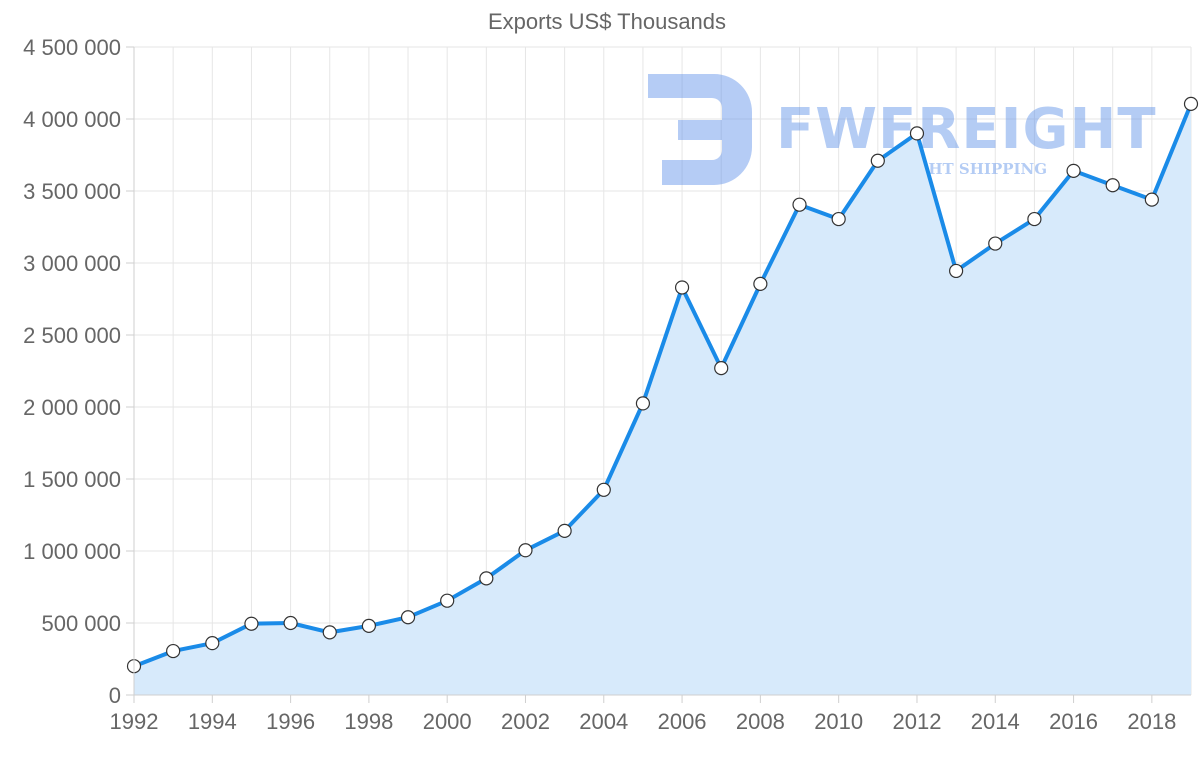  Describe the element at coordinates (956, 271) in the screenshot. I see `data-point-2013` at that location.